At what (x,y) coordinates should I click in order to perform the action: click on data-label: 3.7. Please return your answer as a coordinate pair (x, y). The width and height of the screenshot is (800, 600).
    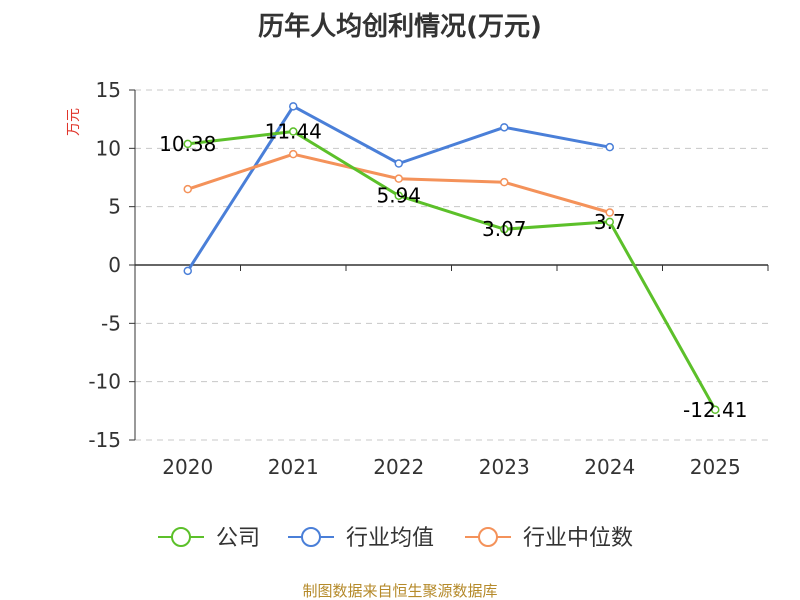
    Looking at the image, I should click on (610, 222).